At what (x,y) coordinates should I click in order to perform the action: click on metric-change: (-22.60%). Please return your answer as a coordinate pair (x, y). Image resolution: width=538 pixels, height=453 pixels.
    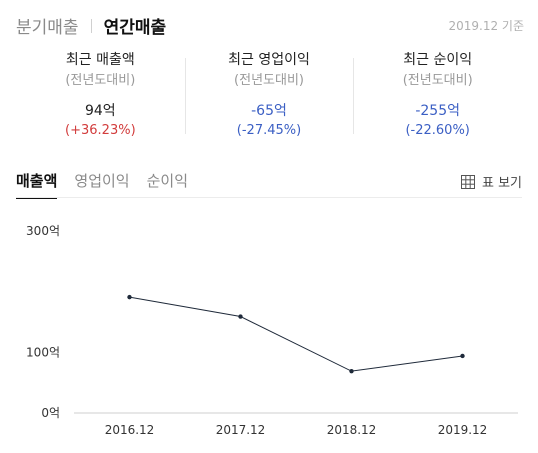
    Looking at the image, I should click on (437, 130).